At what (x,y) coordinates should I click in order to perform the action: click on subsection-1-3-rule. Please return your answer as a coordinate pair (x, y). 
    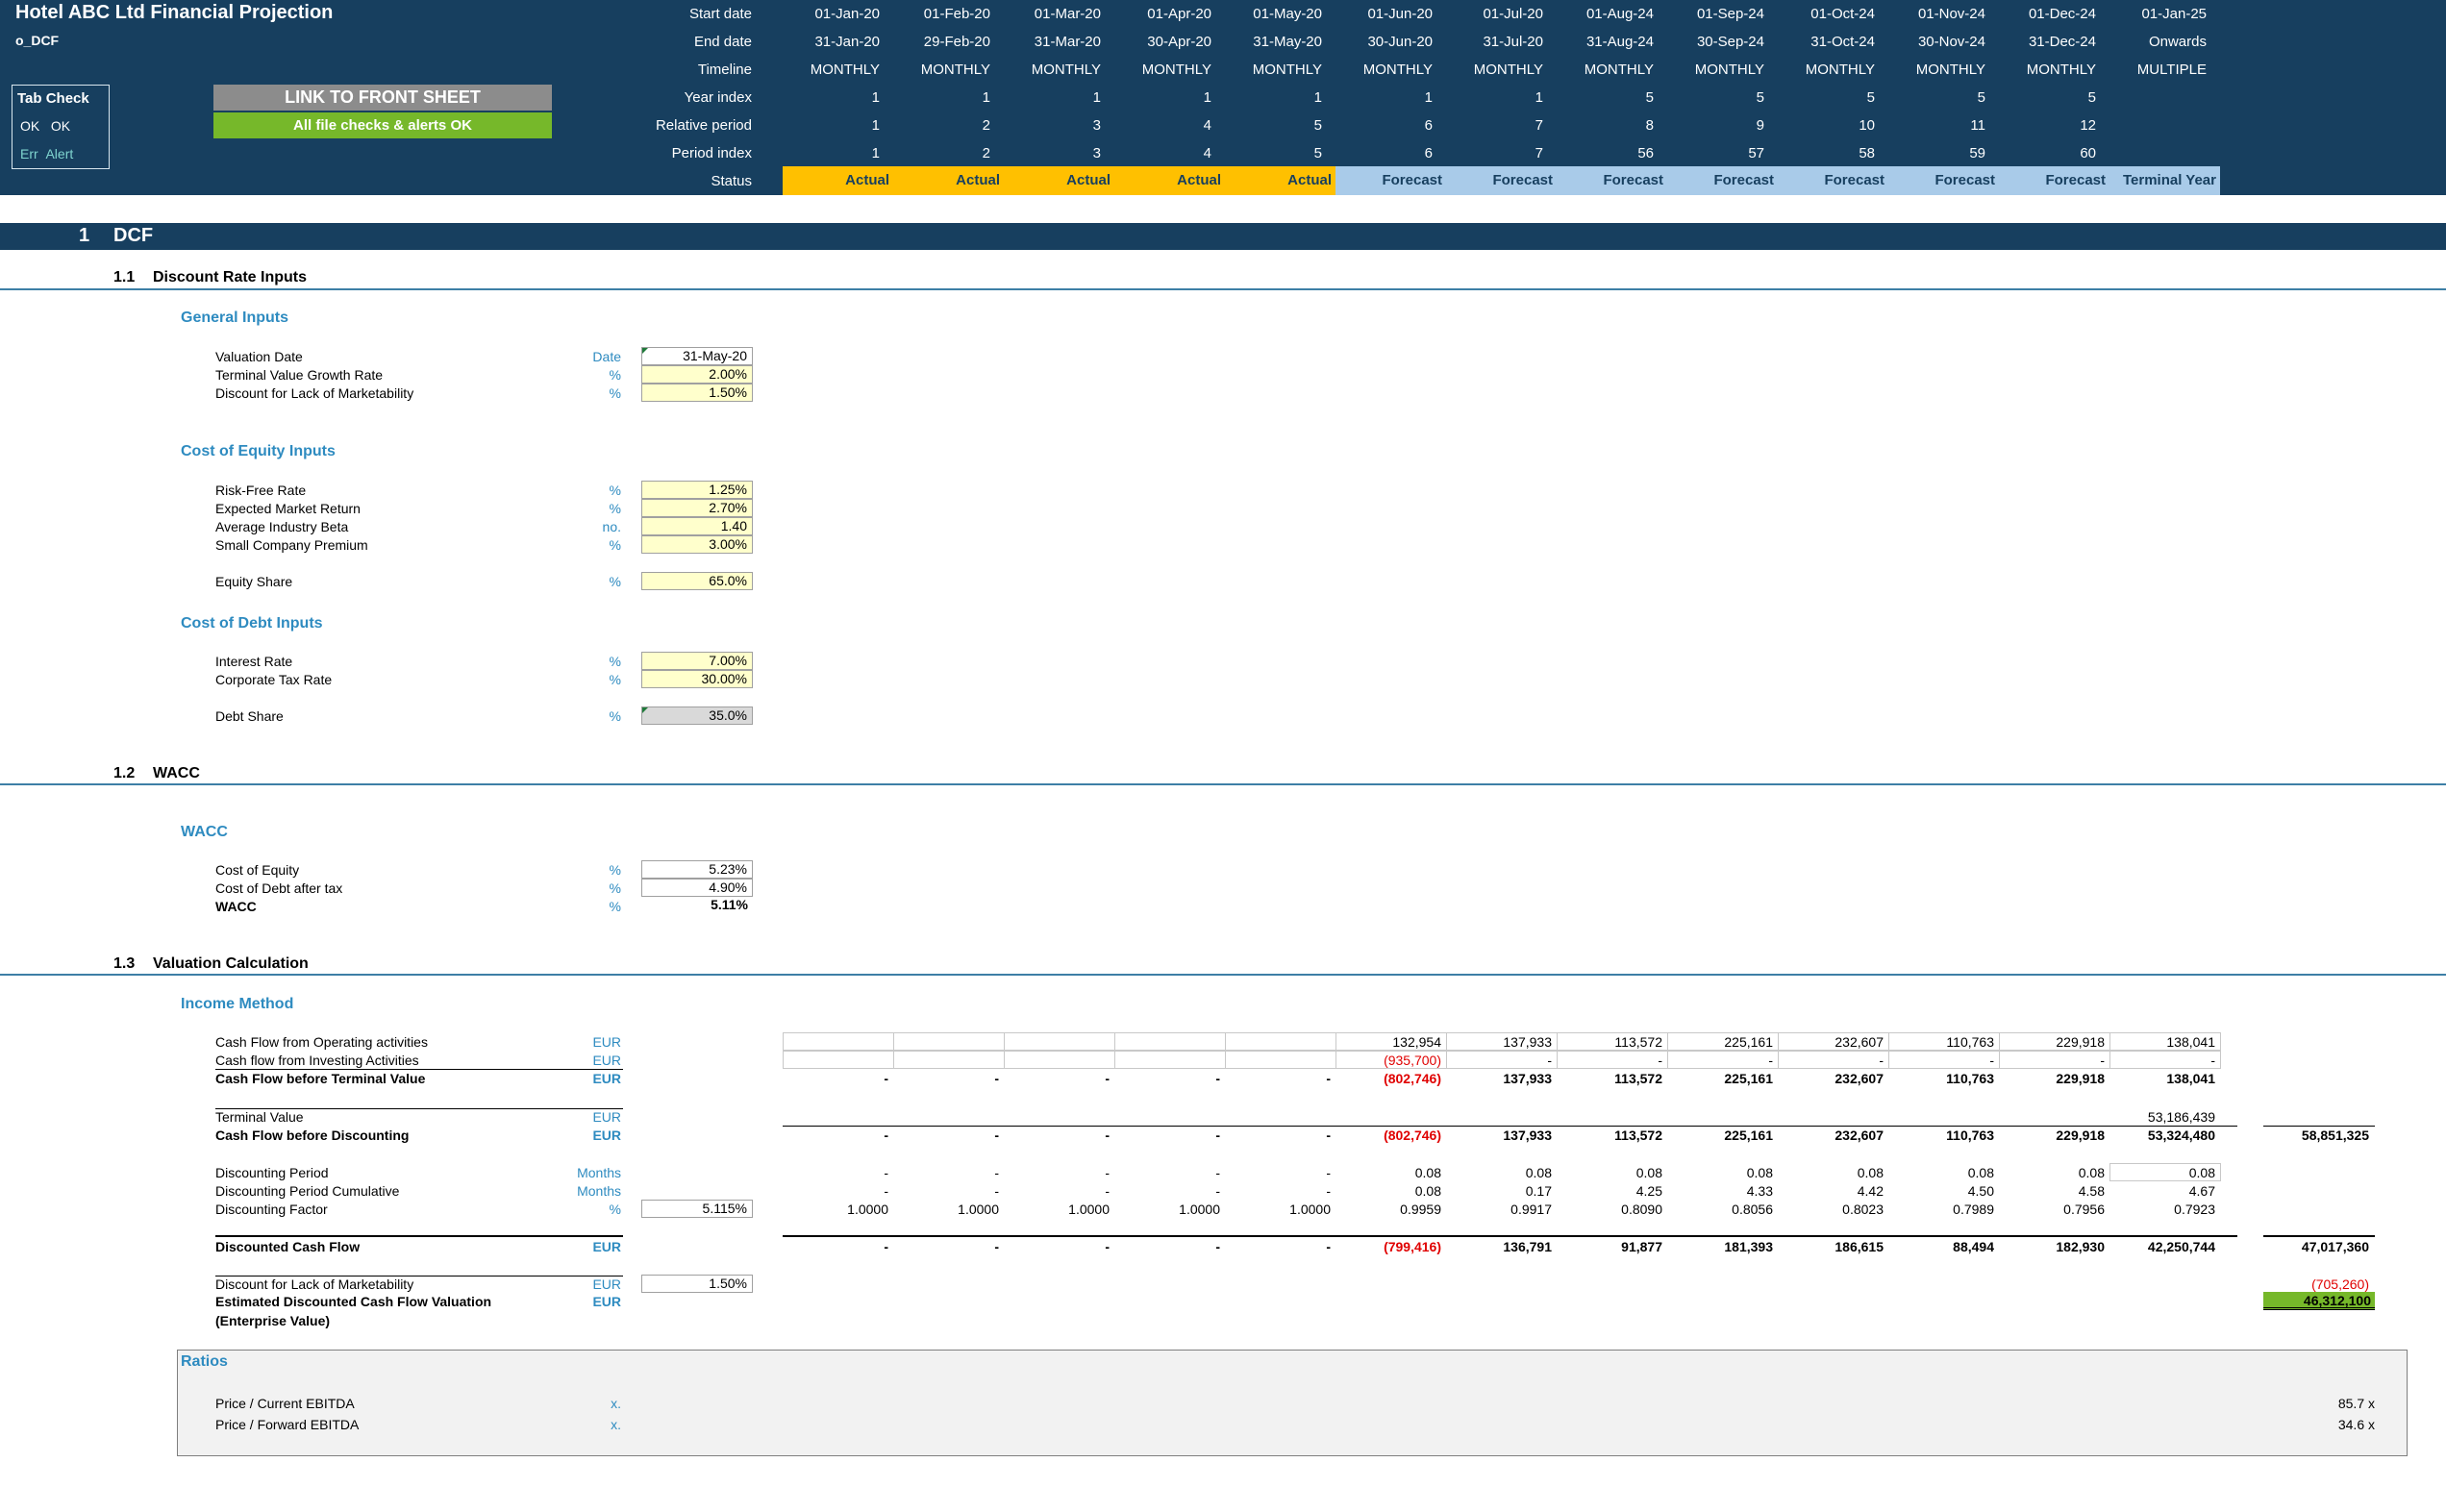
    Looking at the image, I should click on (1223, 975).